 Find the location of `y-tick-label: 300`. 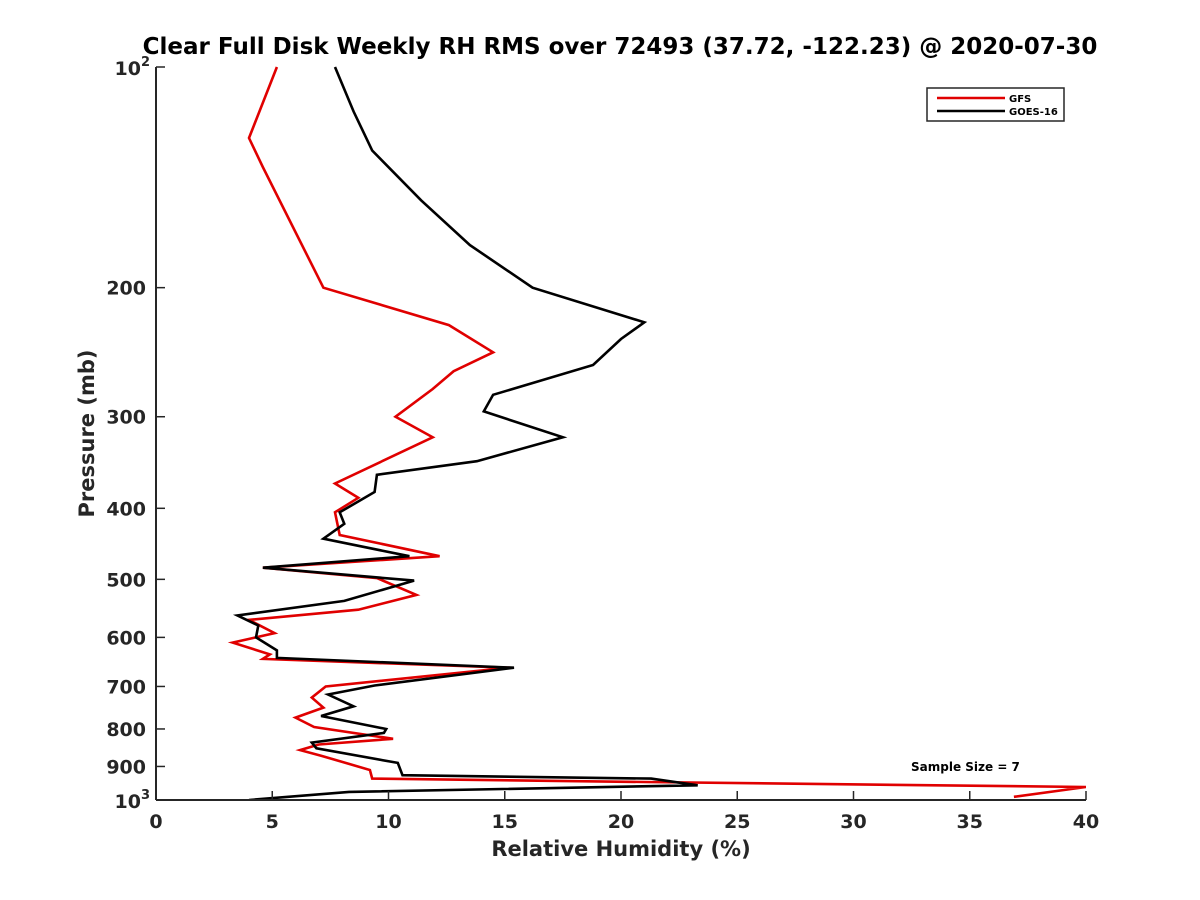

y-tick-label: 300 is located at coordinates (126, 418).